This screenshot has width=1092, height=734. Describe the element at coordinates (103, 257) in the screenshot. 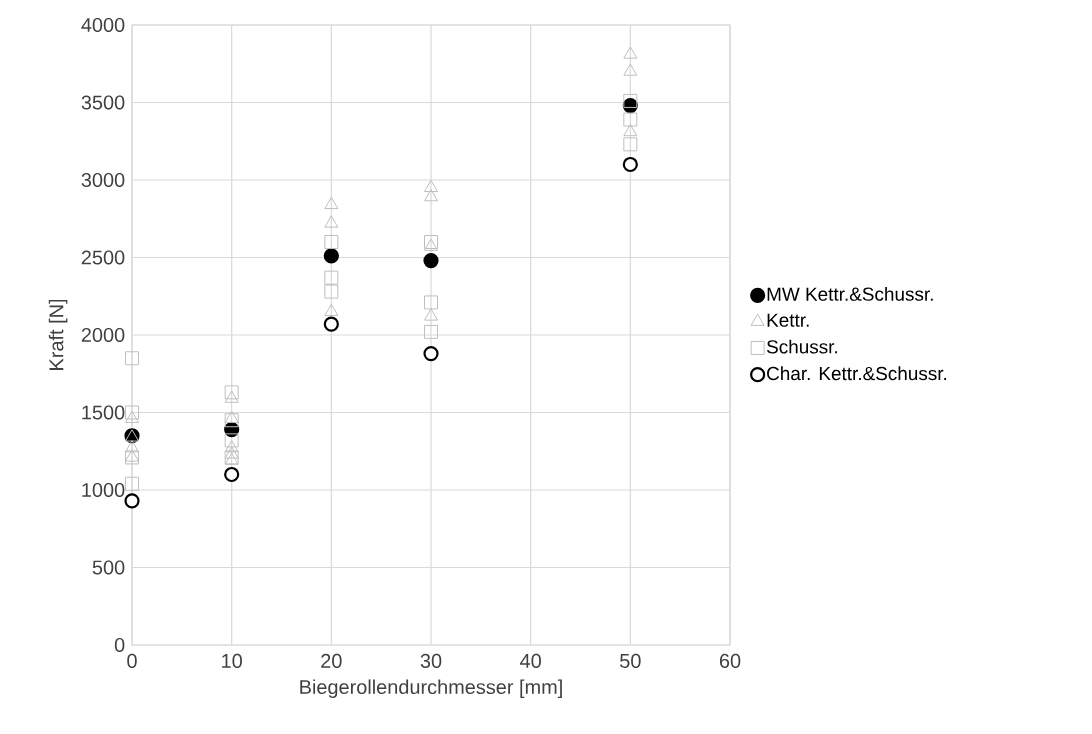

I see `y-tick-label: 2500` at that location.